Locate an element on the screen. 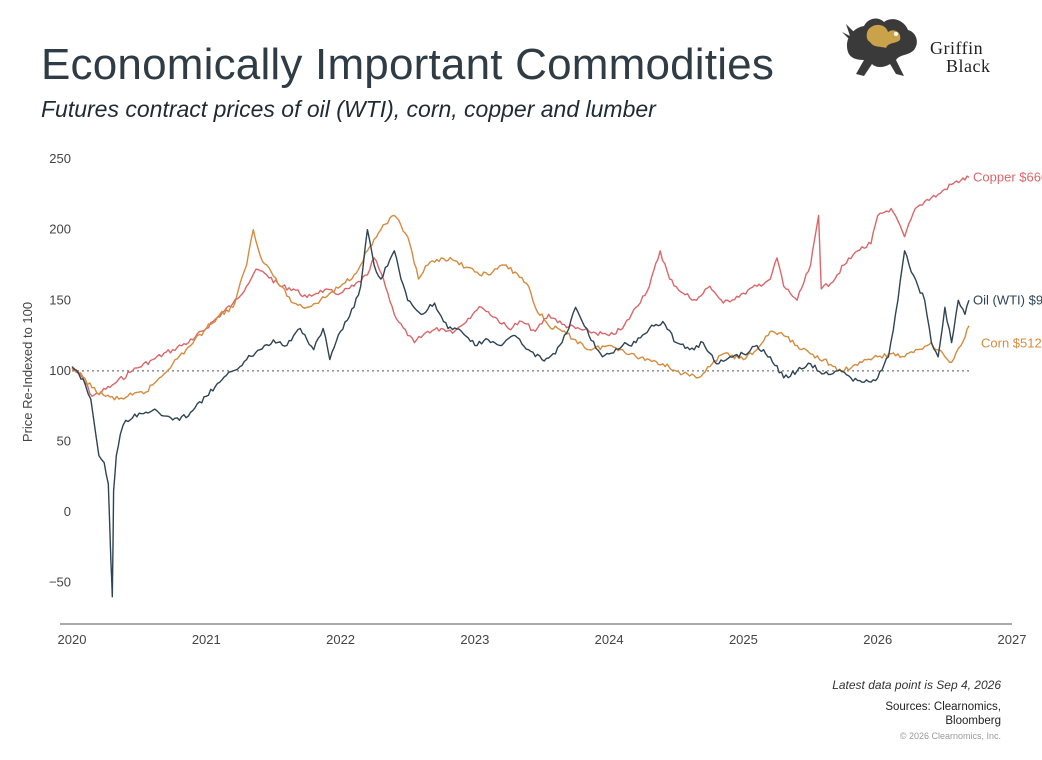 The image size is (1042, 760). logo: Griffin Black is located at coordinates (918, 49).